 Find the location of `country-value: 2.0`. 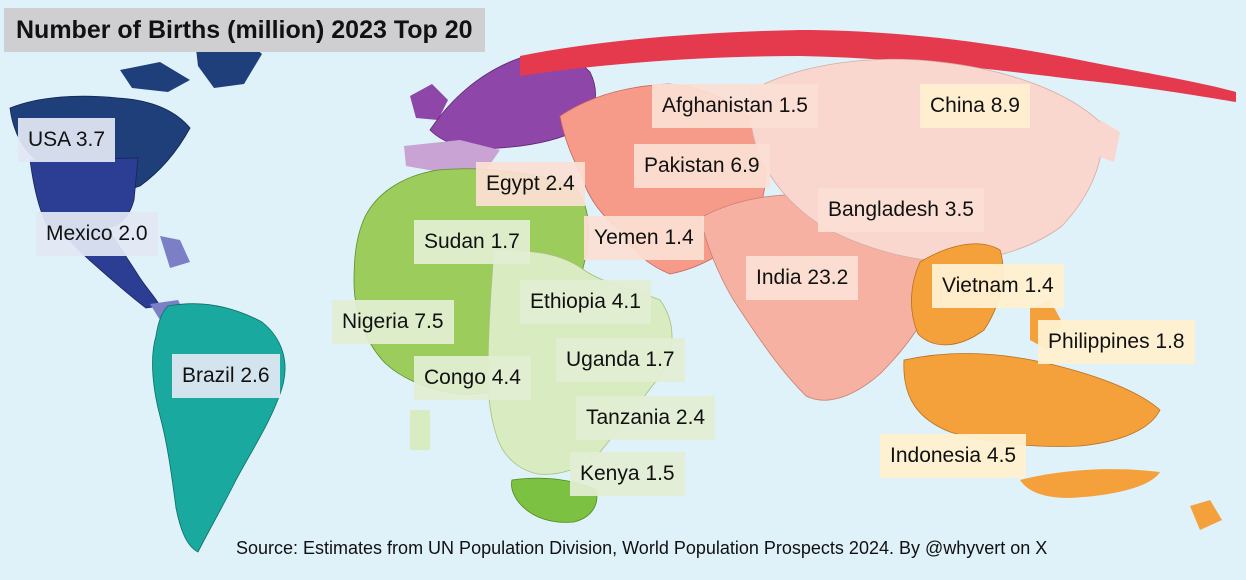

country-value: 2.0 is located at coordinates (133, 233).